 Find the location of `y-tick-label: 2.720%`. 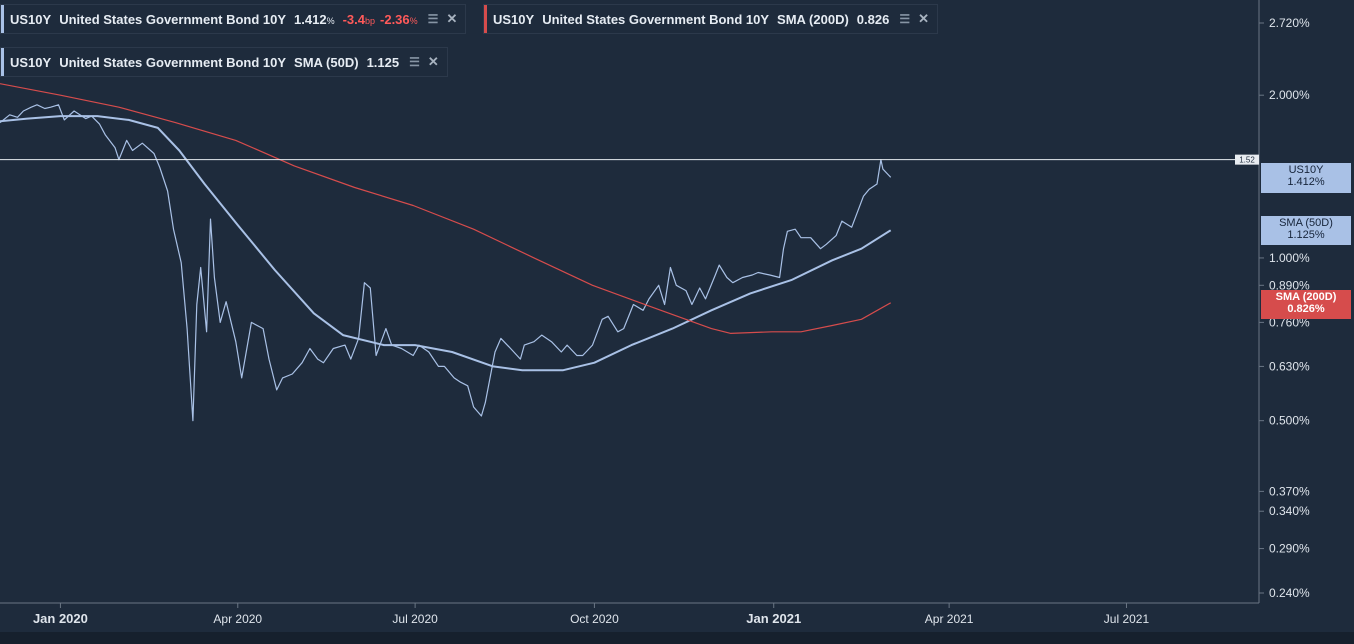

y-tick-label: 2.720% is located at coordinates (1289, 23).